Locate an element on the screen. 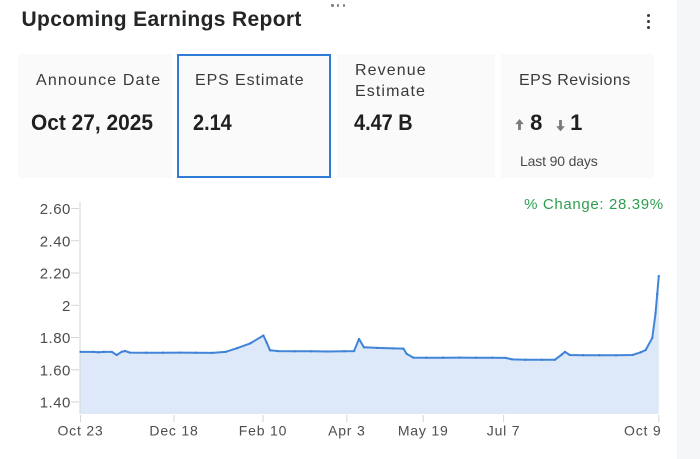 The image size is (700, 459). svg-text: Feb 10 is located at coordinates (263, 431).